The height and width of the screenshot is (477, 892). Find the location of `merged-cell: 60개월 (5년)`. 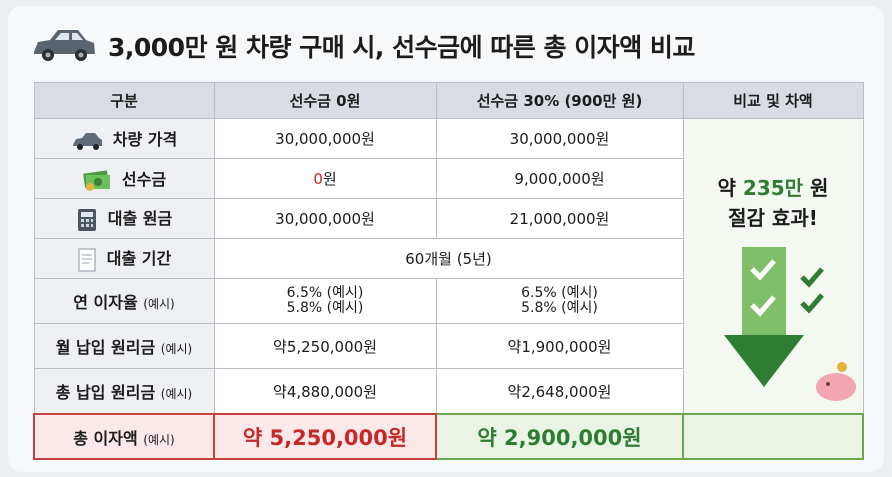

merged-cell: 60개월 (5년) is located at coordinates (448, 258).